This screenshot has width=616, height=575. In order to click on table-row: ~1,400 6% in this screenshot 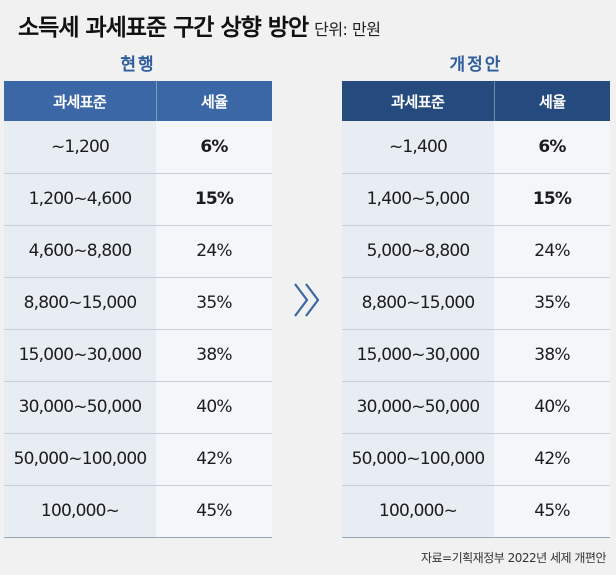, I will do `click(476, 147)`.